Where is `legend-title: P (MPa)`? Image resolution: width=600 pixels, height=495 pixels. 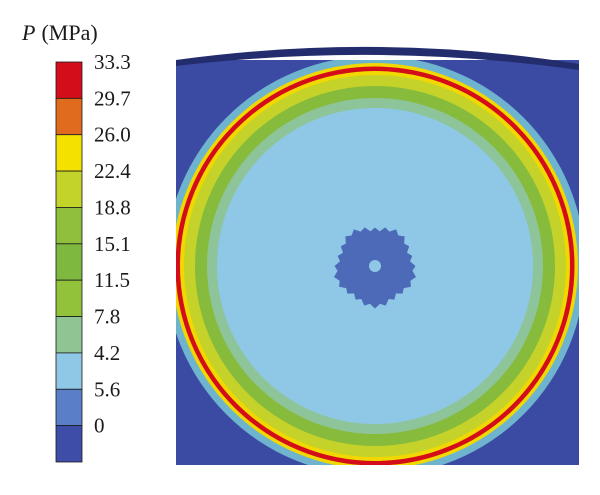 legend-title: P (MPa) is located at coordinates (59, 32).